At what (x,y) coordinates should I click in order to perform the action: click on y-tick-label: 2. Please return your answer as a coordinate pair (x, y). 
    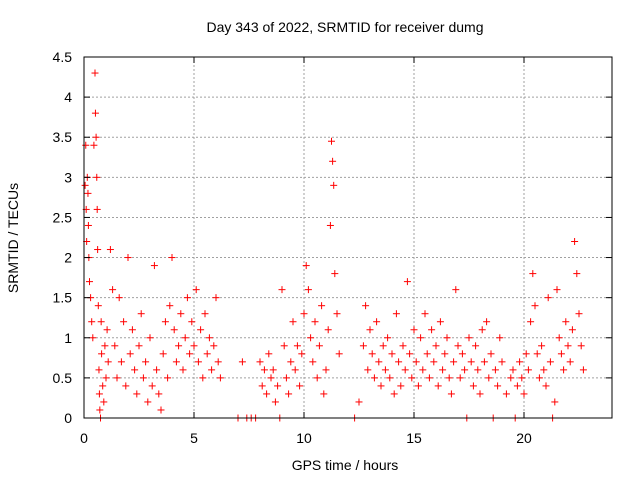
    Looking at the image, I should click on (68, 258).